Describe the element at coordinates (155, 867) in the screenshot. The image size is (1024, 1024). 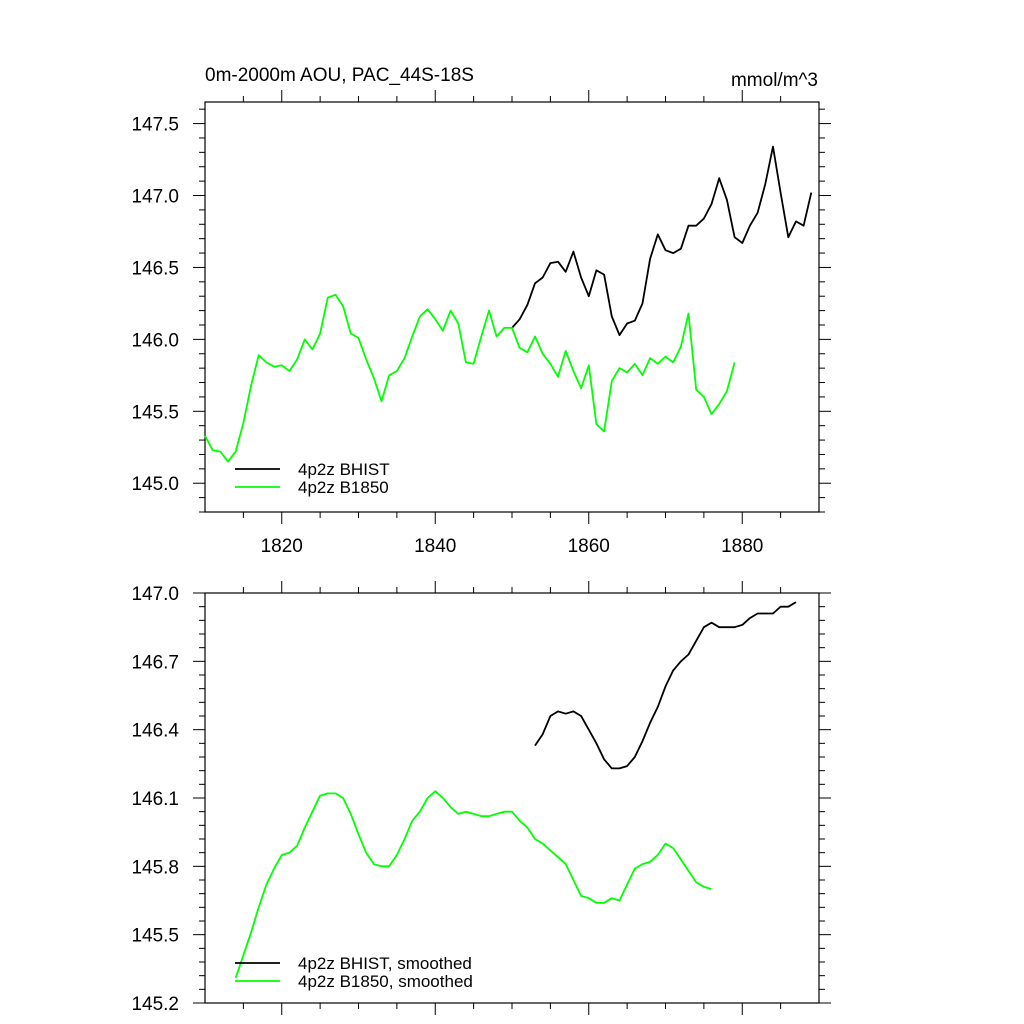
I see `y-tick-label: 145.8` at that location.